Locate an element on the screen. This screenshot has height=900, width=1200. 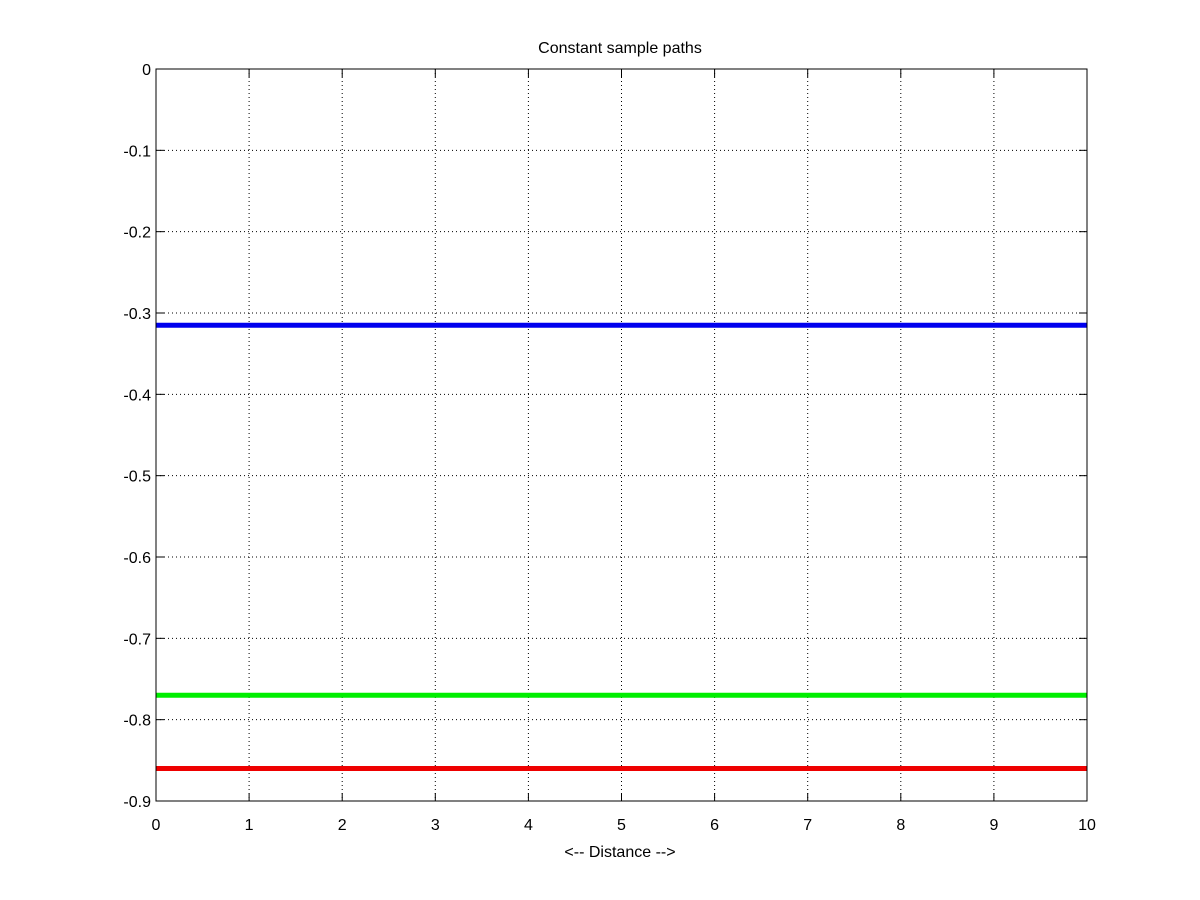
x-tick-label: 0 is located at coordinates (156, 825).